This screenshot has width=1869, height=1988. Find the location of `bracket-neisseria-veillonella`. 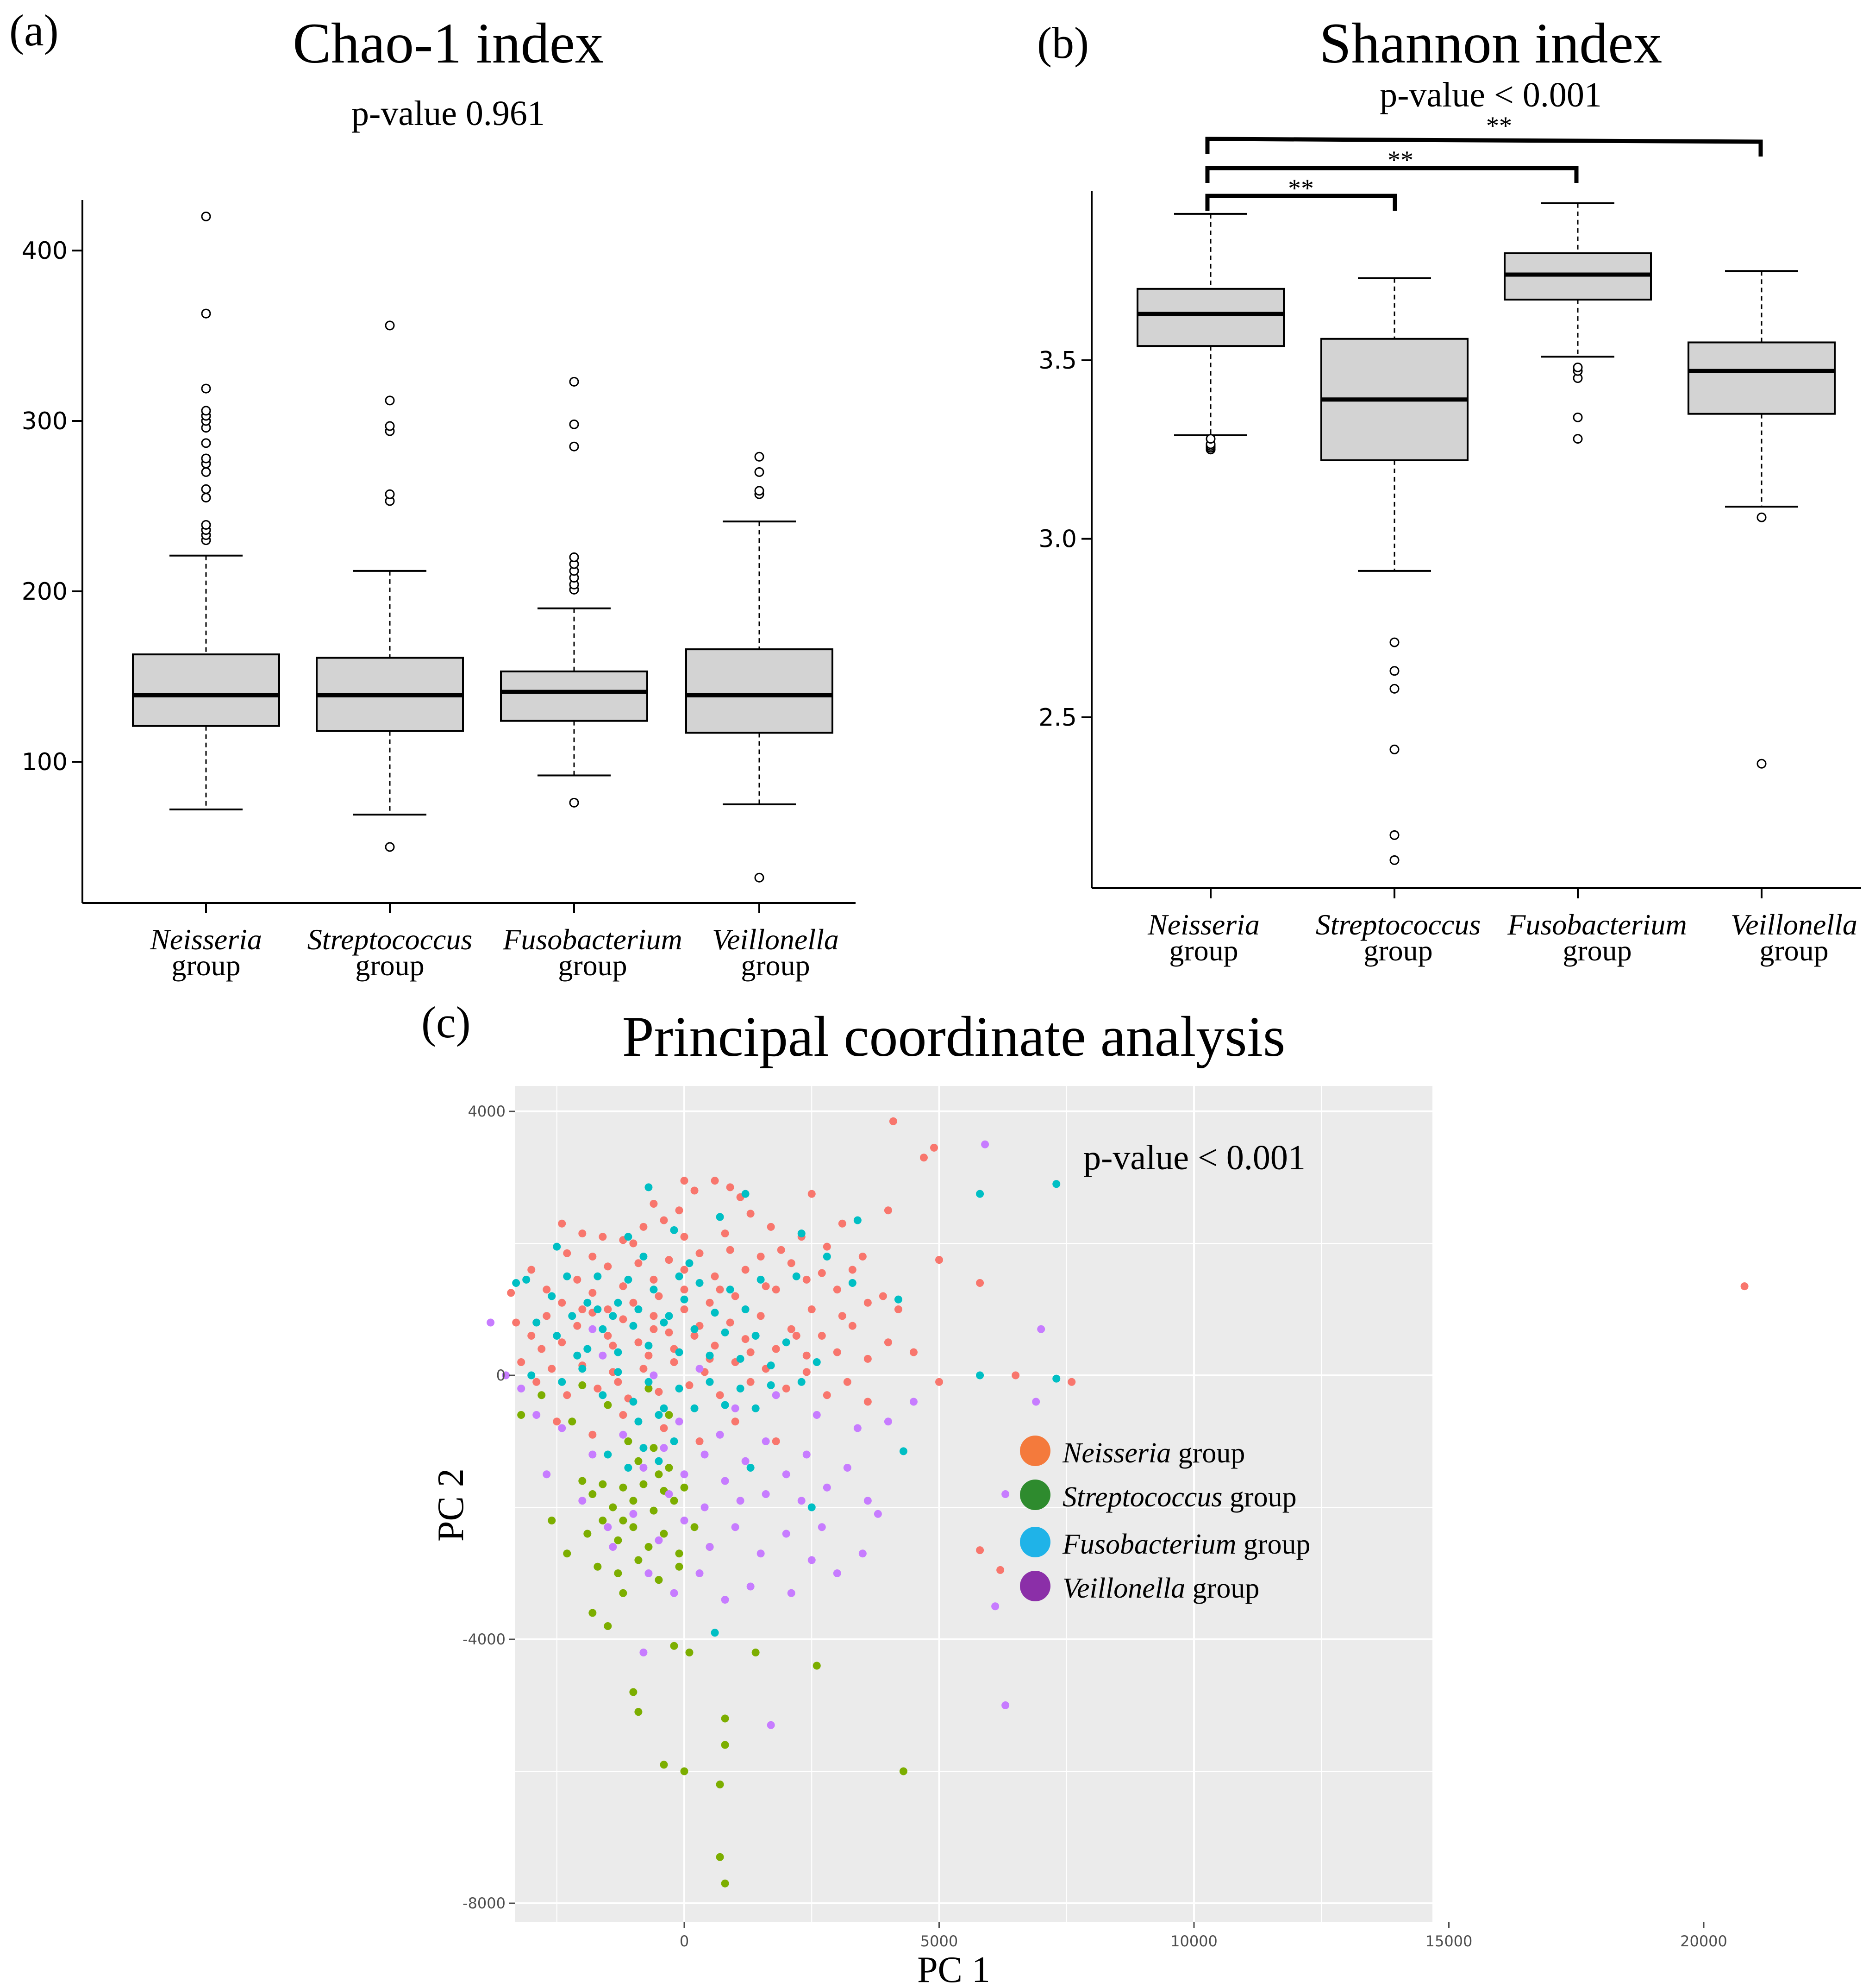

bracket-neisseria-veillonella is located at coordinates (1484, 147).